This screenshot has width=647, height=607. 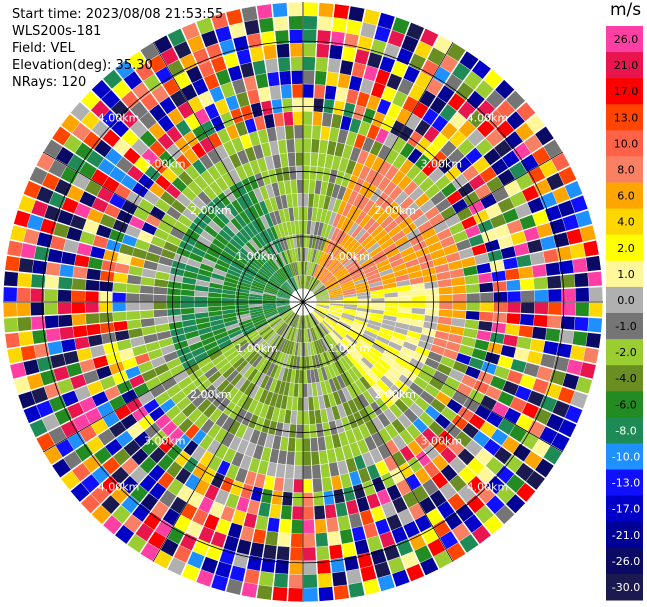 I want to click on colorbar-swatch, so click(x=624, y=143).